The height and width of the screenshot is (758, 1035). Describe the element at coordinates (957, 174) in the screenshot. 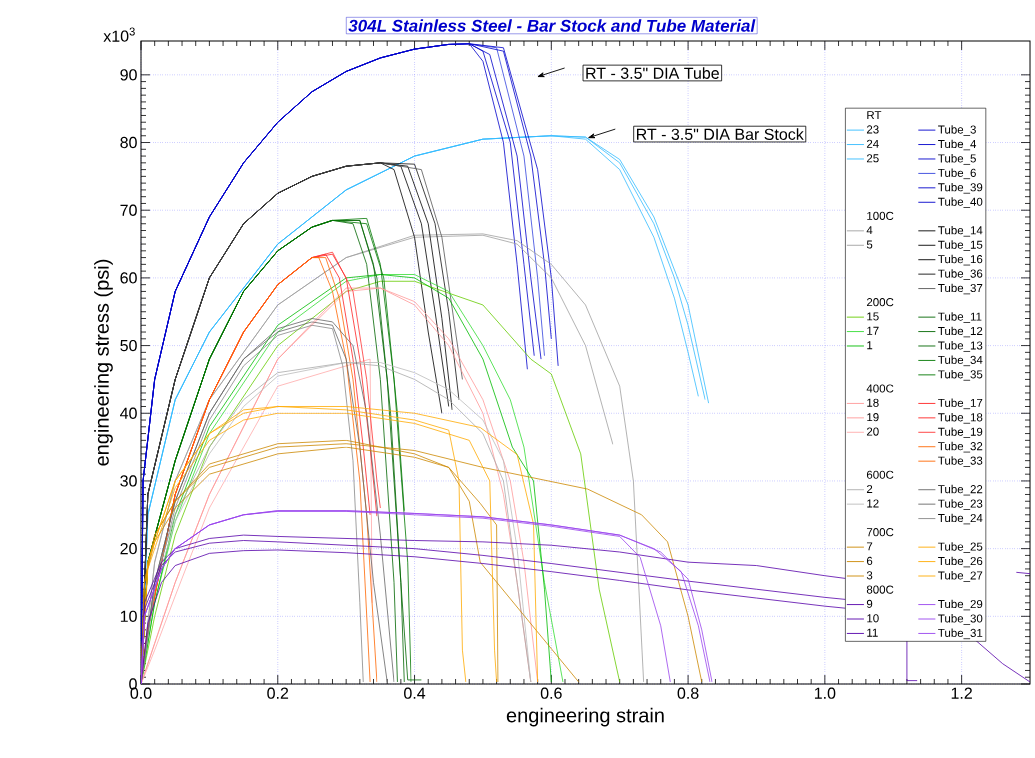

I see `legend-label: Tube_6` at that location.